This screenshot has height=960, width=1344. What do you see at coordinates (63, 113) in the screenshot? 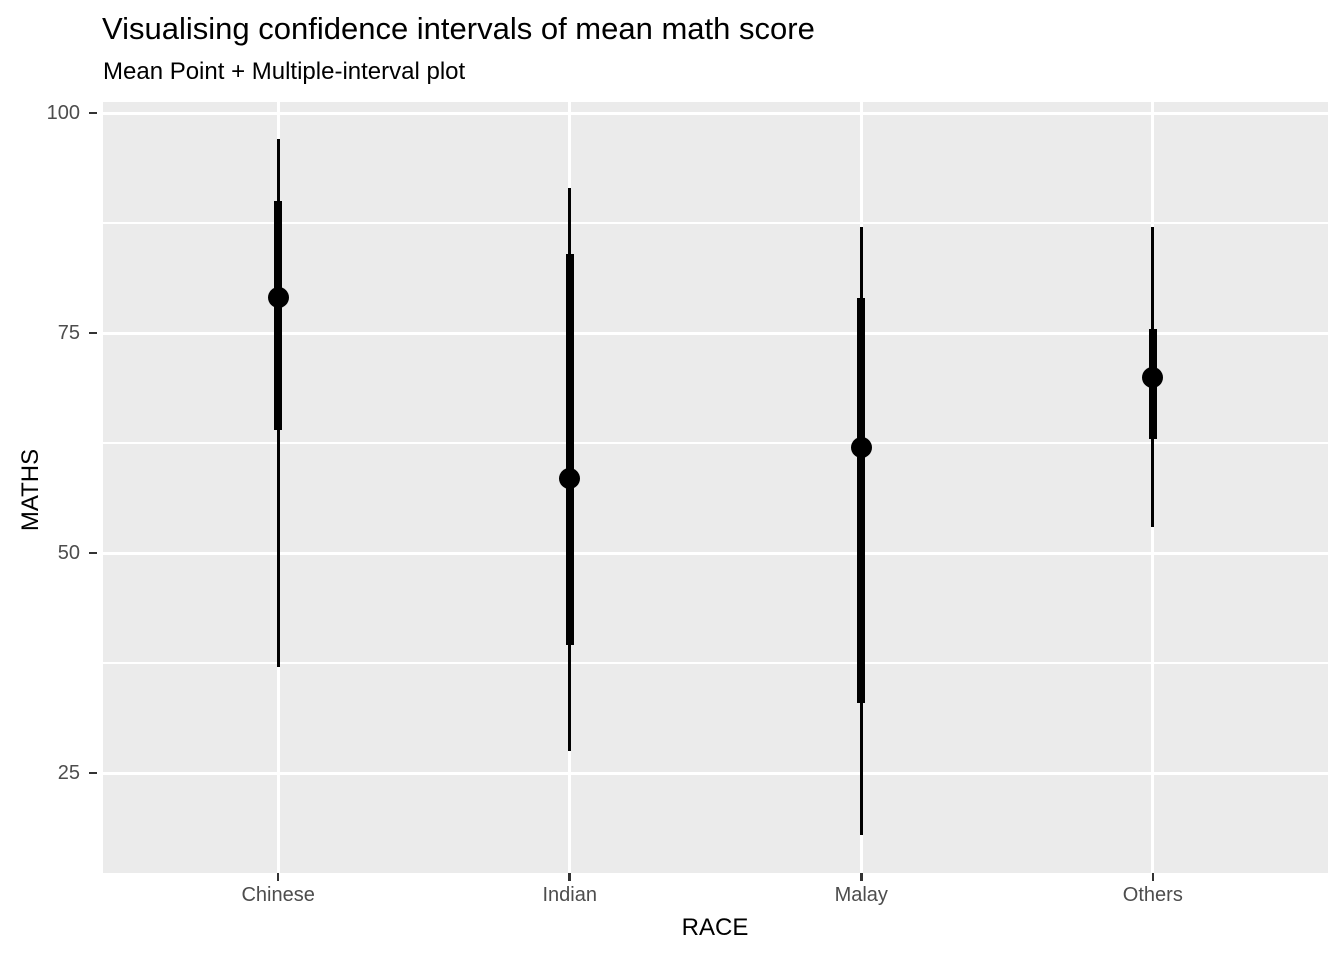
I see `y-tick-label: 100` at bounding box center [63, 113].